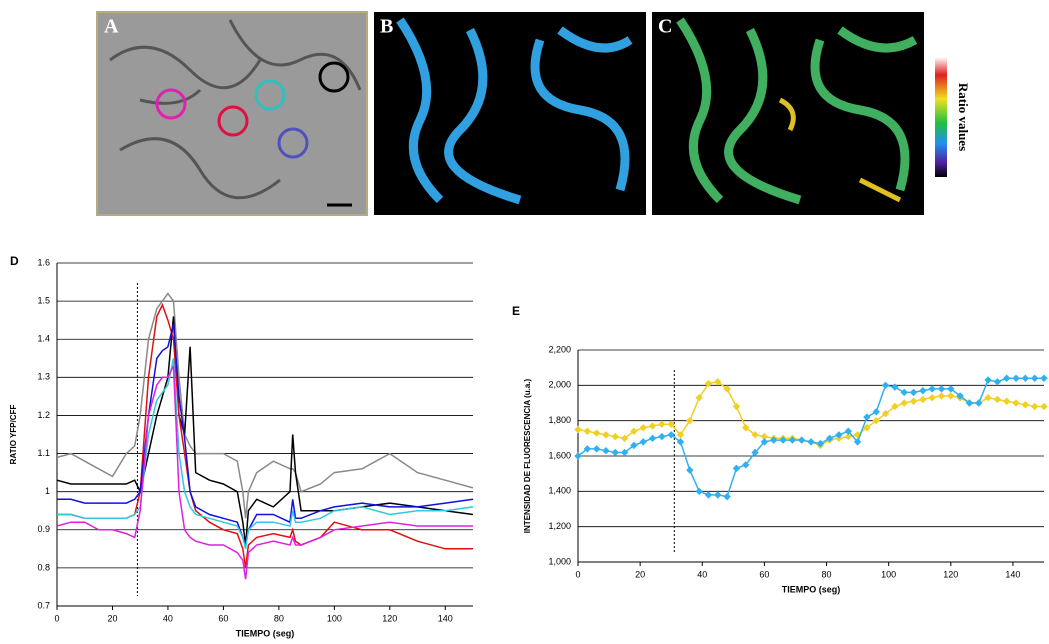 This screenshot has width=1049, height=644. What do you see at coordinates (516, 311) in the screenshot?
I see `panel-label: E` at bounding box center [516, 311].